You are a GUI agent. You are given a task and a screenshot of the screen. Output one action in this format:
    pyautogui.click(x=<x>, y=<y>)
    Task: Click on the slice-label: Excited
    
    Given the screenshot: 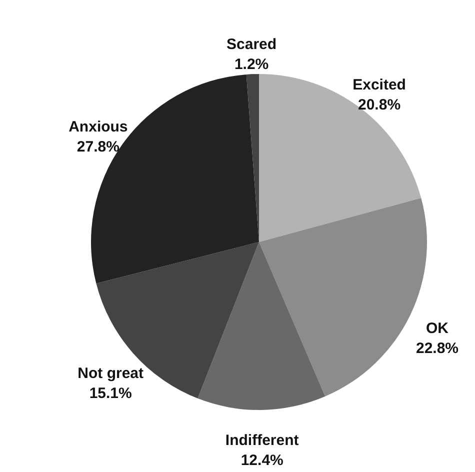 What is the action you would take?
    pyautogui.click(x=379, y=85)
    